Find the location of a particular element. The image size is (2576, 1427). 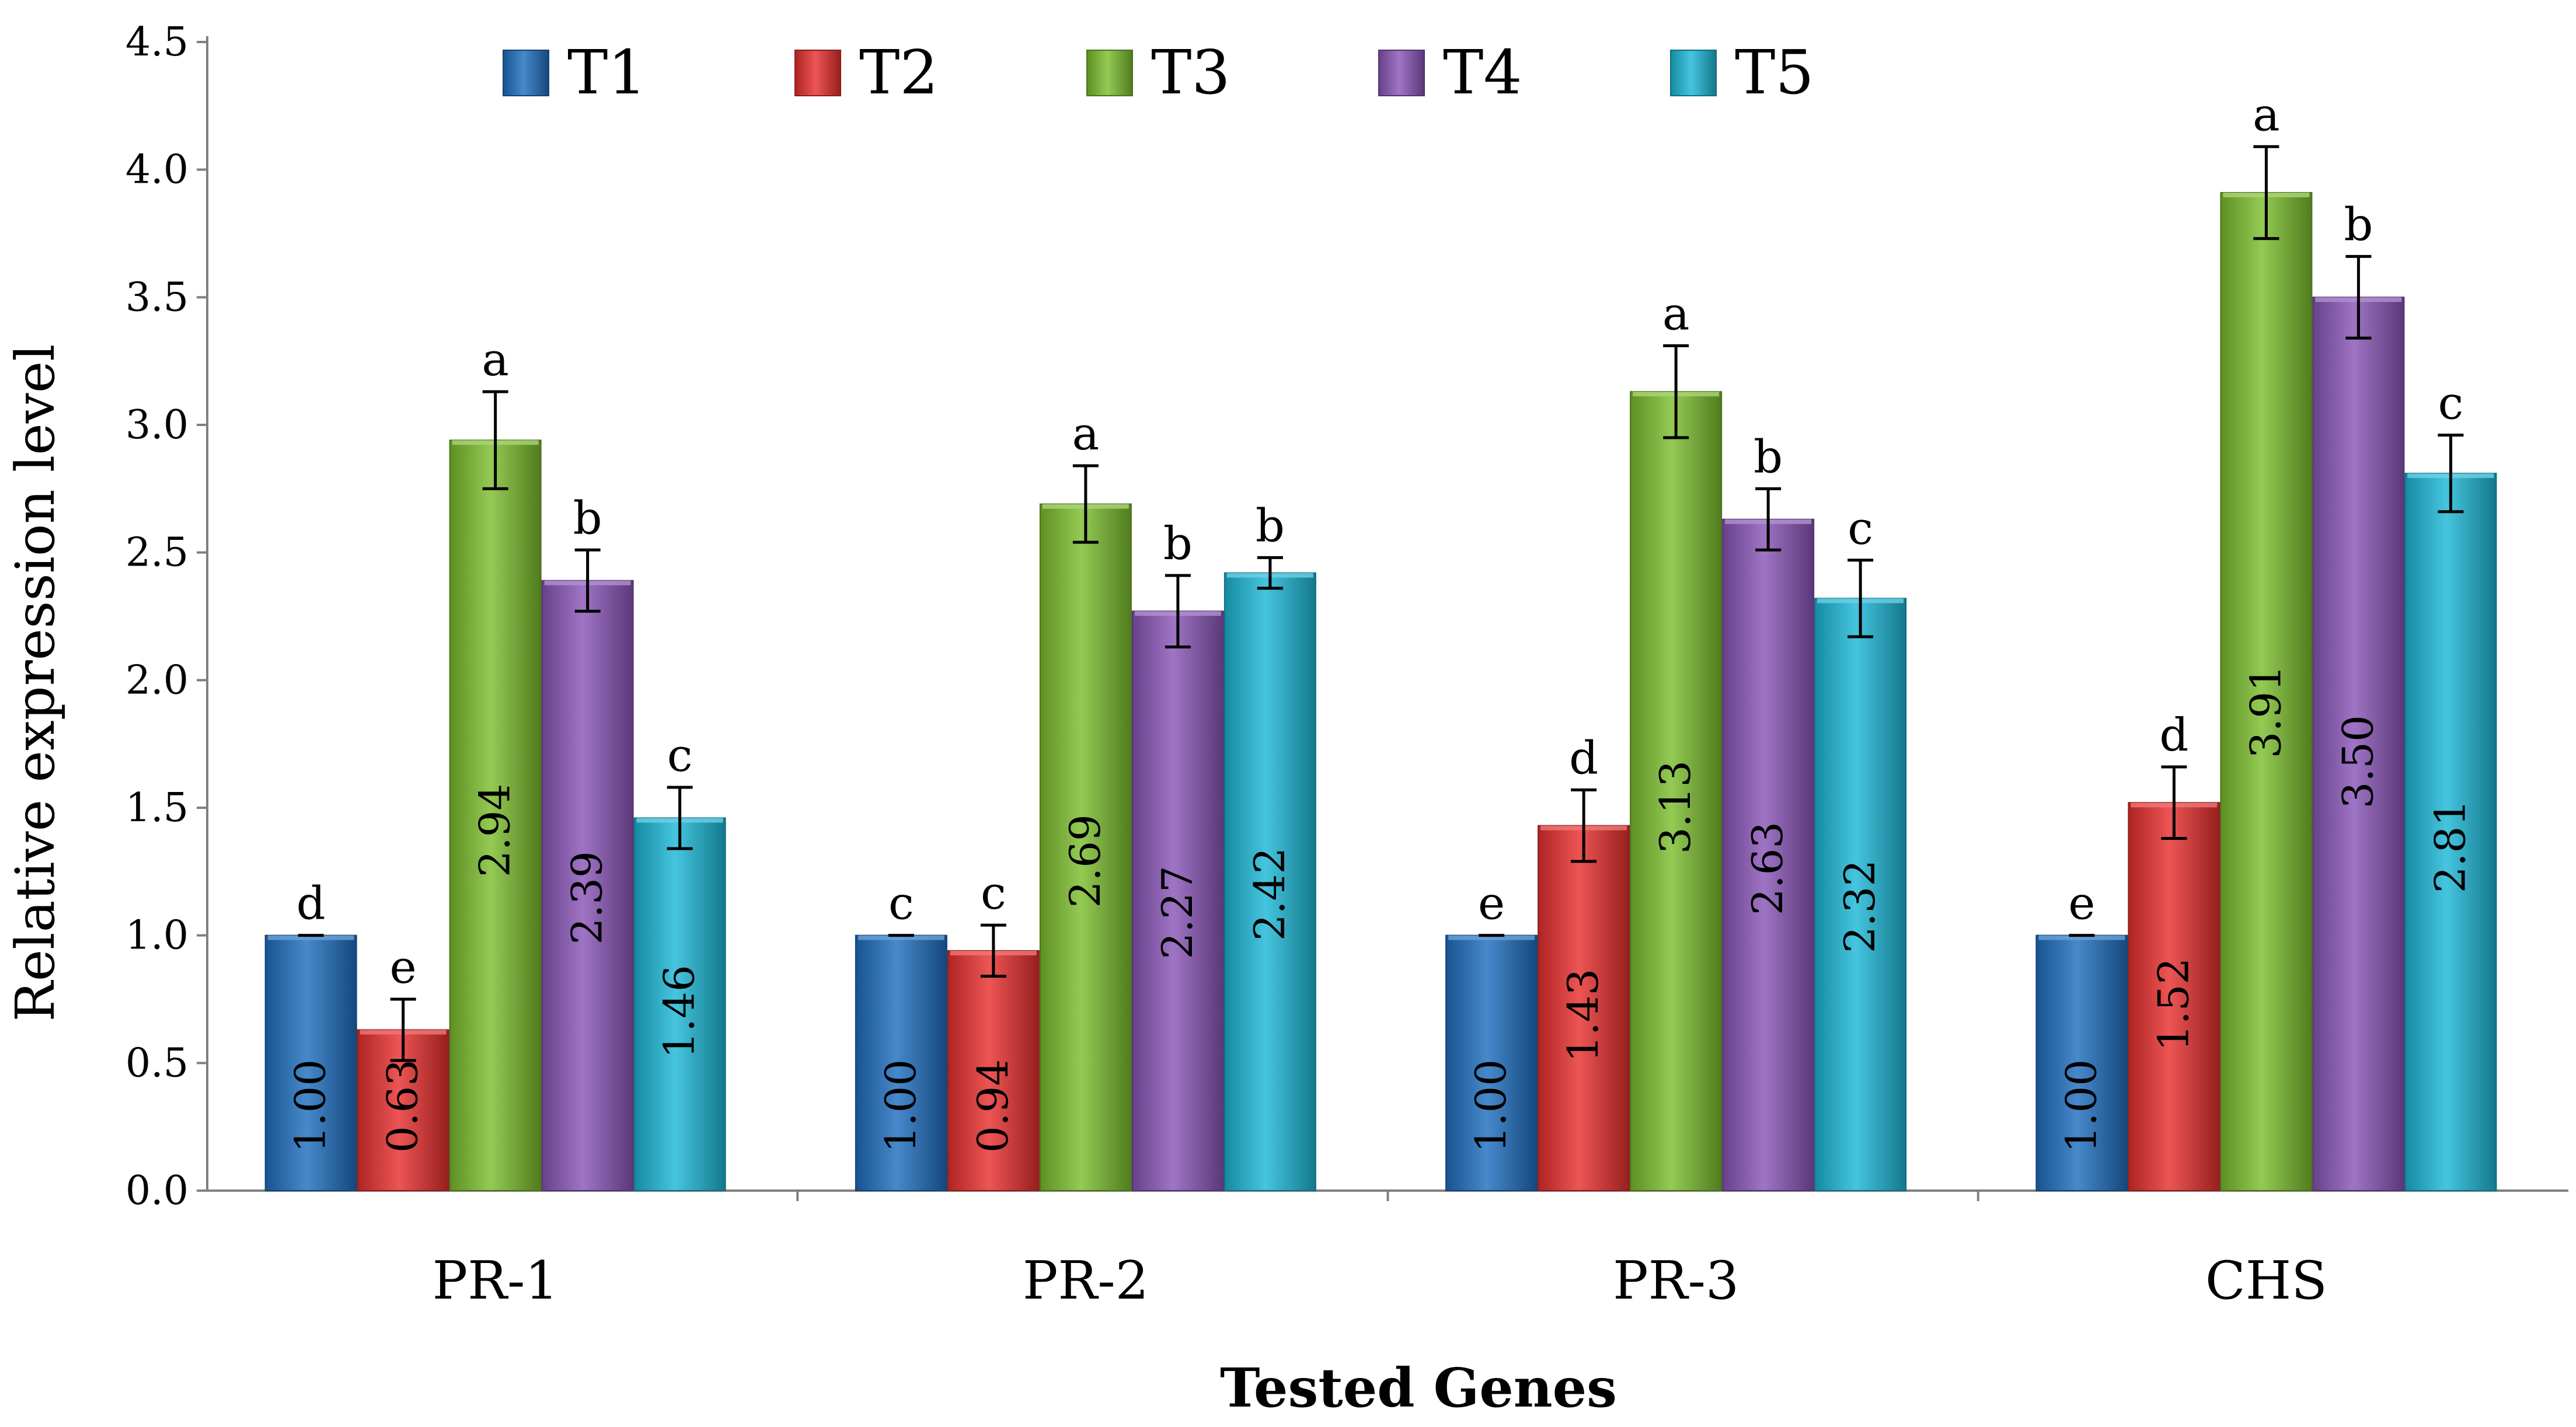

value-label: 2.81 is located at coordinates (2449, 846).